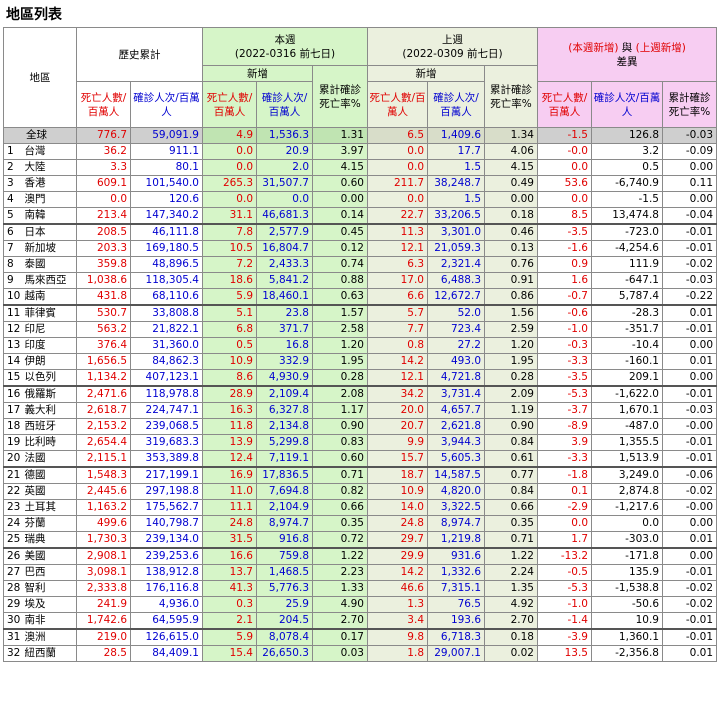 Image resolution: width=719 pixels, height=718 pixels. I want to click on this-week-cfr-cell: 1.22, so click(340, 556).